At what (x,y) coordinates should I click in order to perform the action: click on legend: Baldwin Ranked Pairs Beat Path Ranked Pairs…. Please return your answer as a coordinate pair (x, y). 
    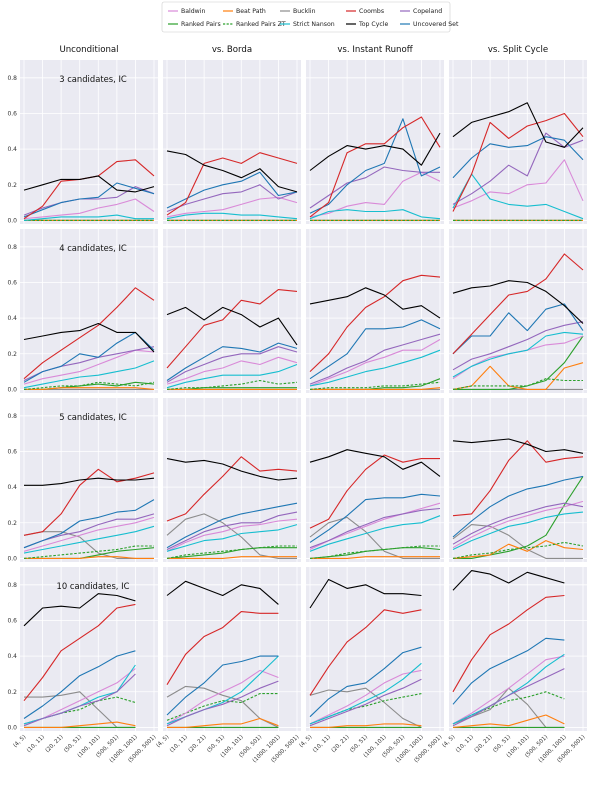
    Looking at the image, I should click on (310, 17).